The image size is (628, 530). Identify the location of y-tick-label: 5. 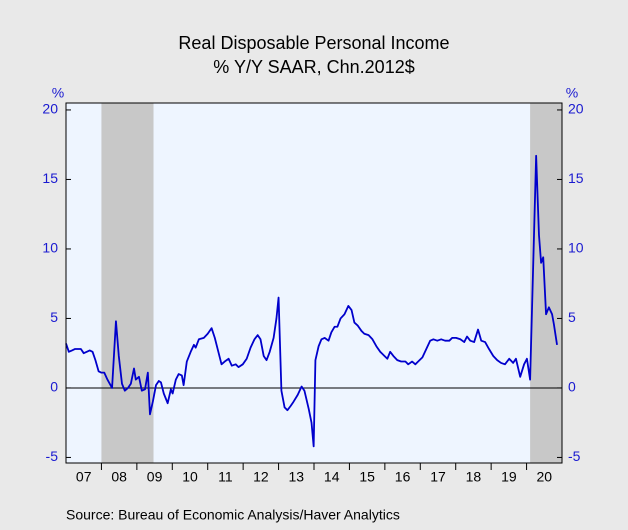
(54, 317).